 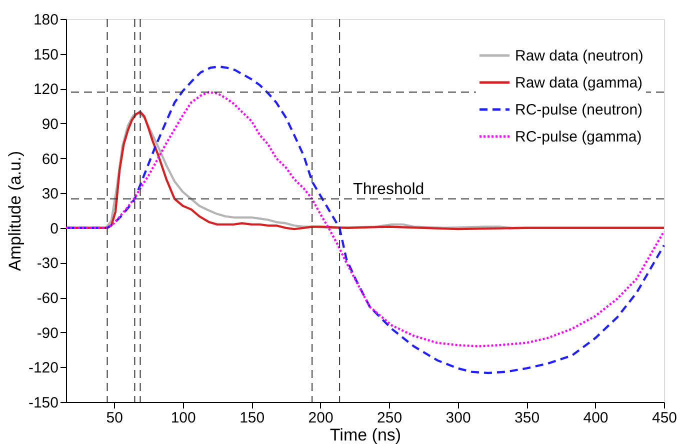 I want to click on x-tick-label: 50, so click(x=114, y=418).